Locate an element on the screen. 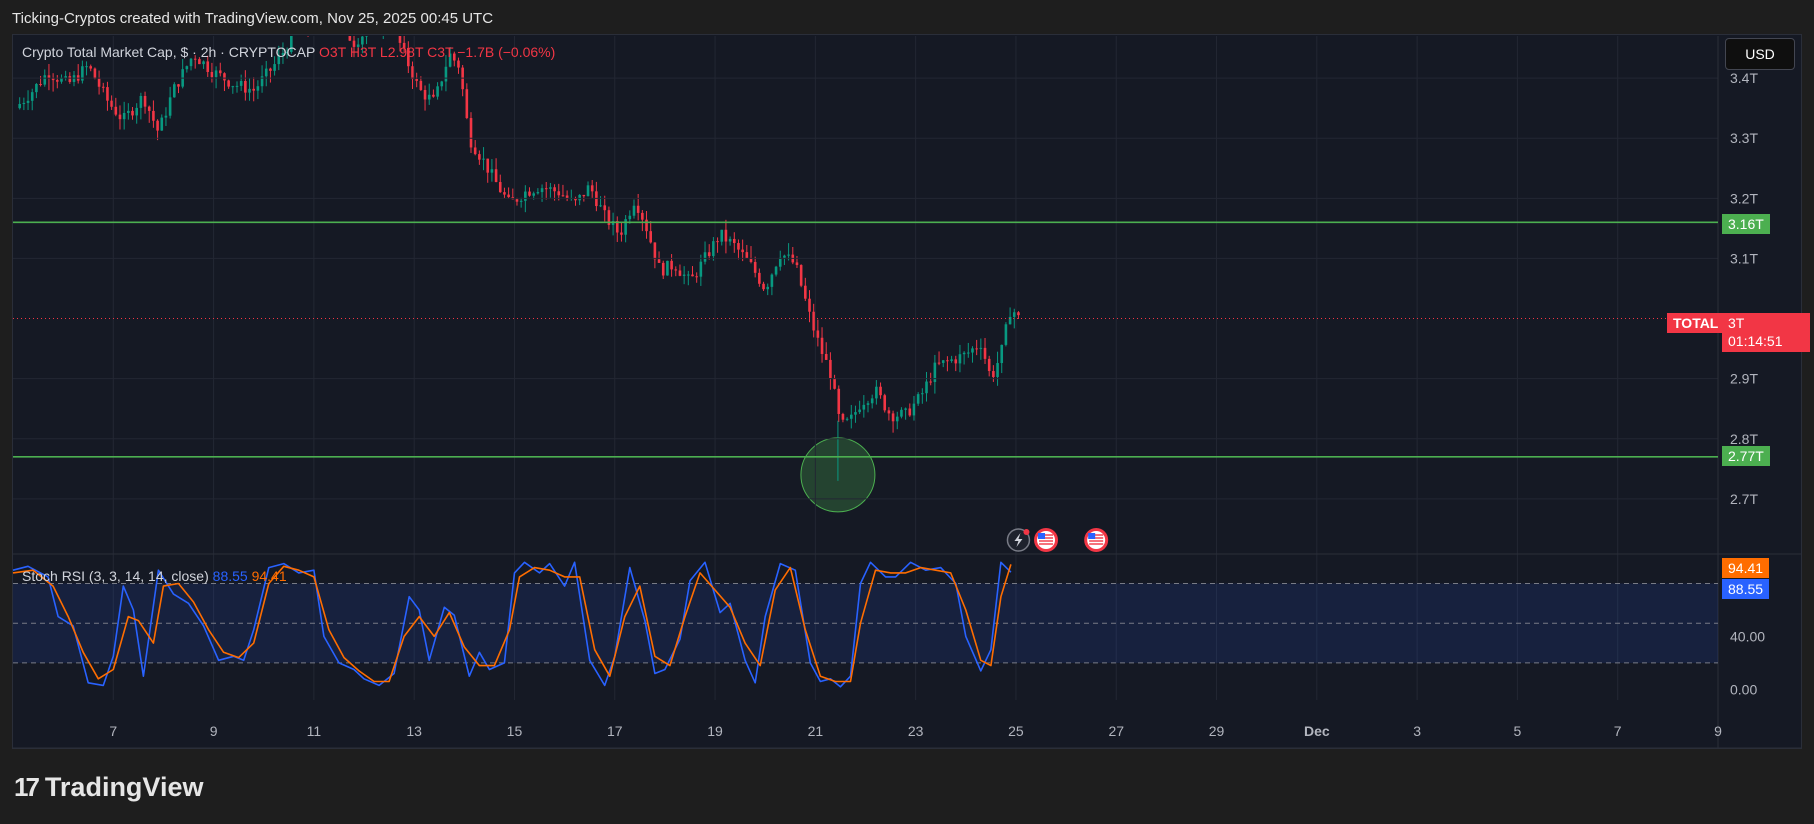 The height and width of the screenshot is (824, 1814). stoch-d-tag: 94.41 is located at coordinates (1746, 568).